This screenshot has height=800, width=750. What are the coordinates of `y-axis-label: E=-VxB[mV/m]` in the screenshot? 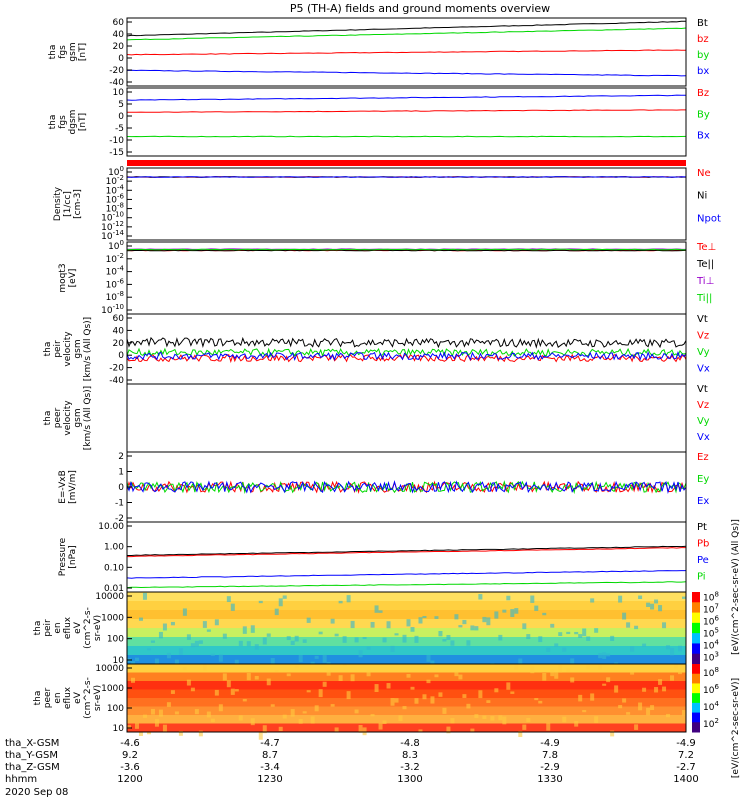 It's located at (68, 487).